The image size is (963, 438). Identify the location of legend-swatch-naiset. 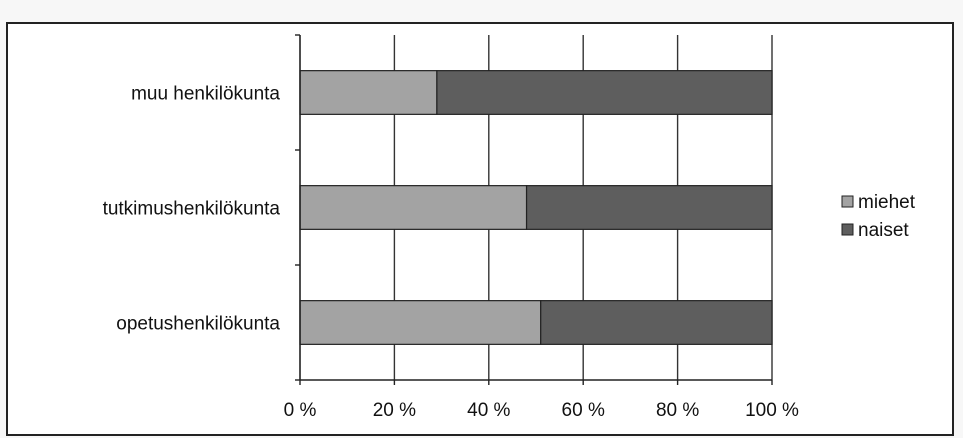
(847, 229).